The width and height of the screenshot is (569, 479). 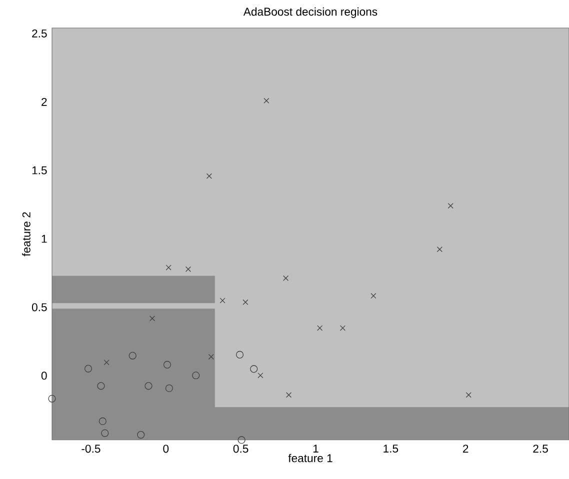 What do you see at coordinates (540, 448) in the screenshot?
I see `x-tick-label: 2.5` at bounding box center [540, 448].